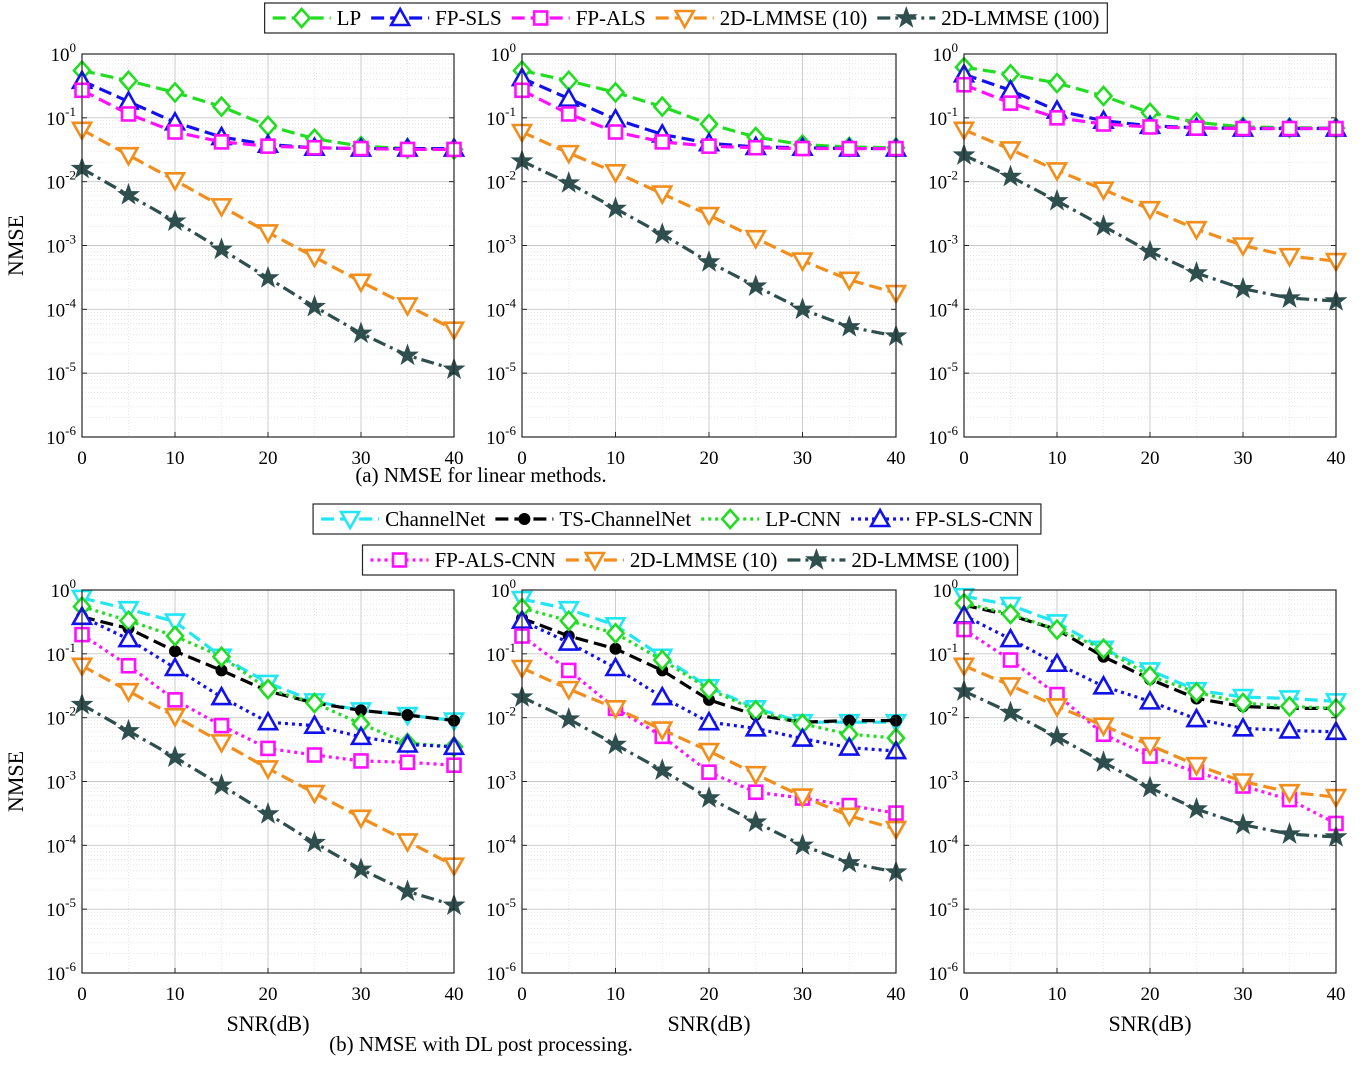  I want to click on y-axis-label: NMSE, so click(15, 781).